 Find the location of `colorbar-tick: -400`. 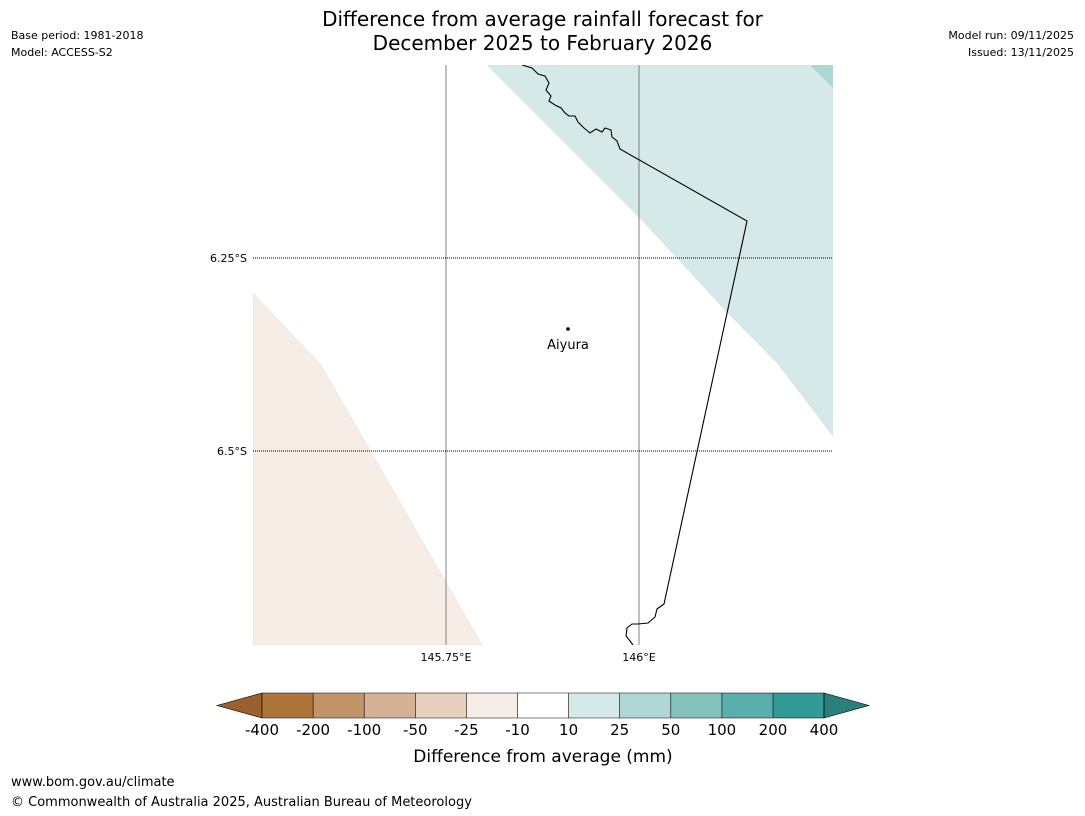

colorbar-tick: -400 is located at coordinates (262, 730).